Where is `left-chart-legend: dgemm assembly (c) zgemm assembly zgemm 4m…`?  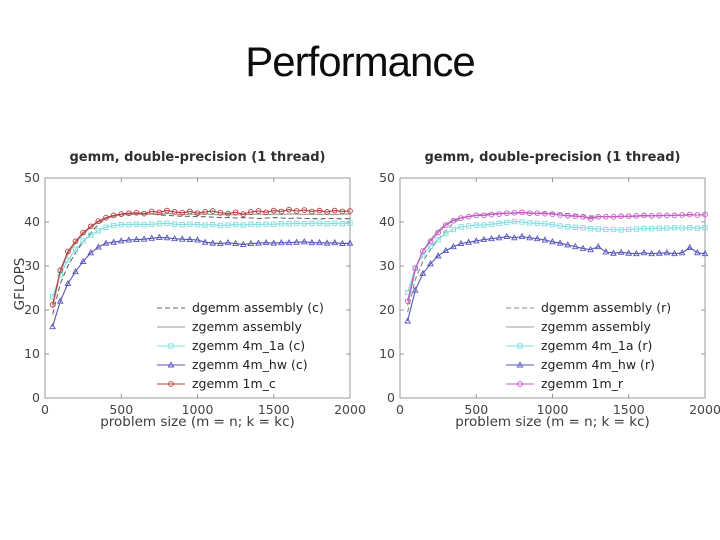
left-chart-legend: dgemm assembly (c) zgemm assembly zgemm 4m… is located at coordinates (240, 345).